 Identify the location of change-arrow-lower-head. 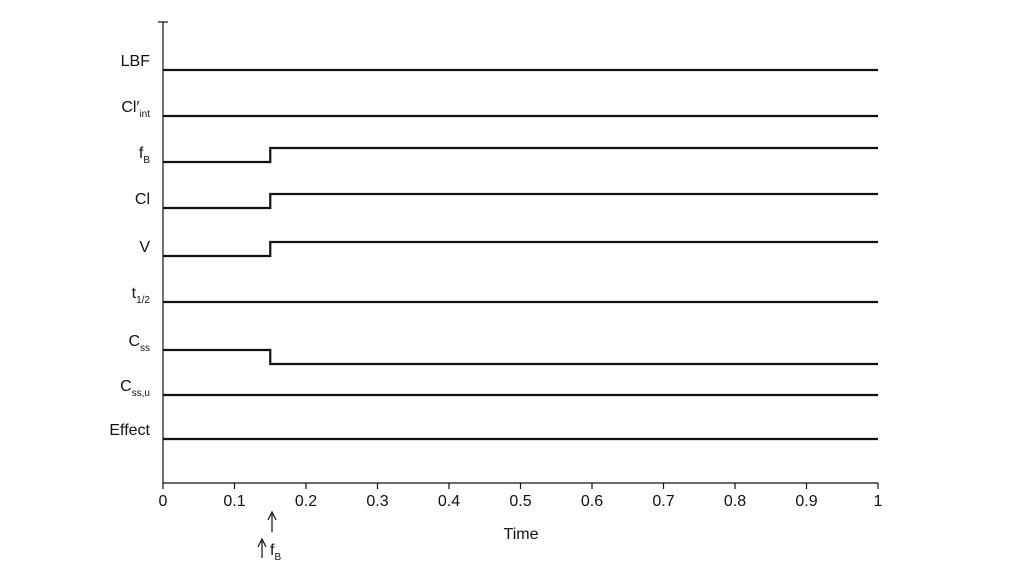
(262, 542).